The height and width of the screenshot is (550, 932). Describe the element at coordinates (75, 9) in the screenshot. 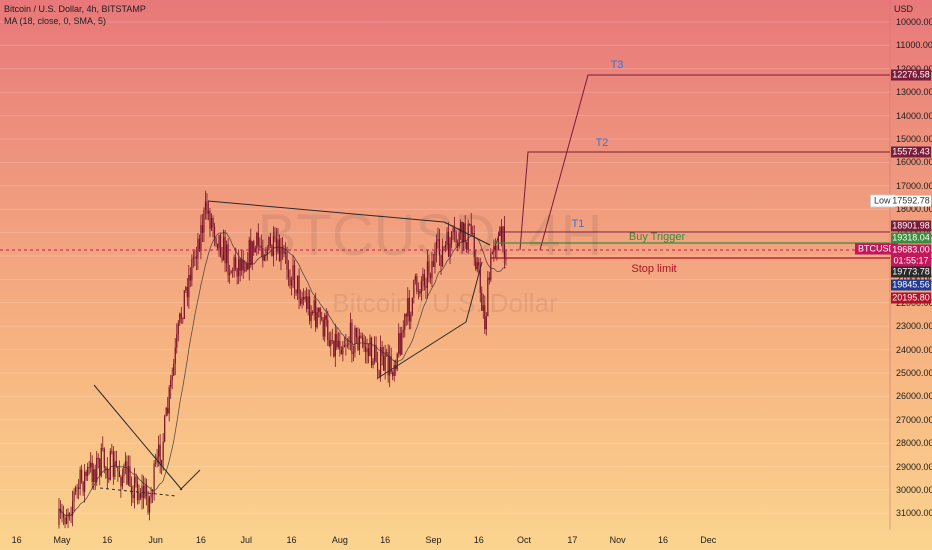

I see `symbol-title: Bitcoin / U.S. Dollar, 4h, BITSTAMP` at that location.